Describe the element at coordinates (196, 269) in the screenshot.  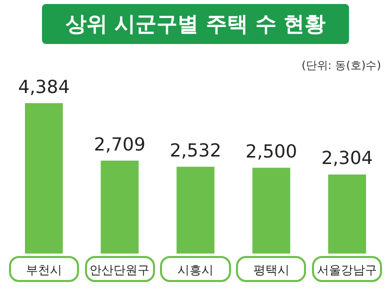
I see `x-tick-label: 시흥시` at that location.